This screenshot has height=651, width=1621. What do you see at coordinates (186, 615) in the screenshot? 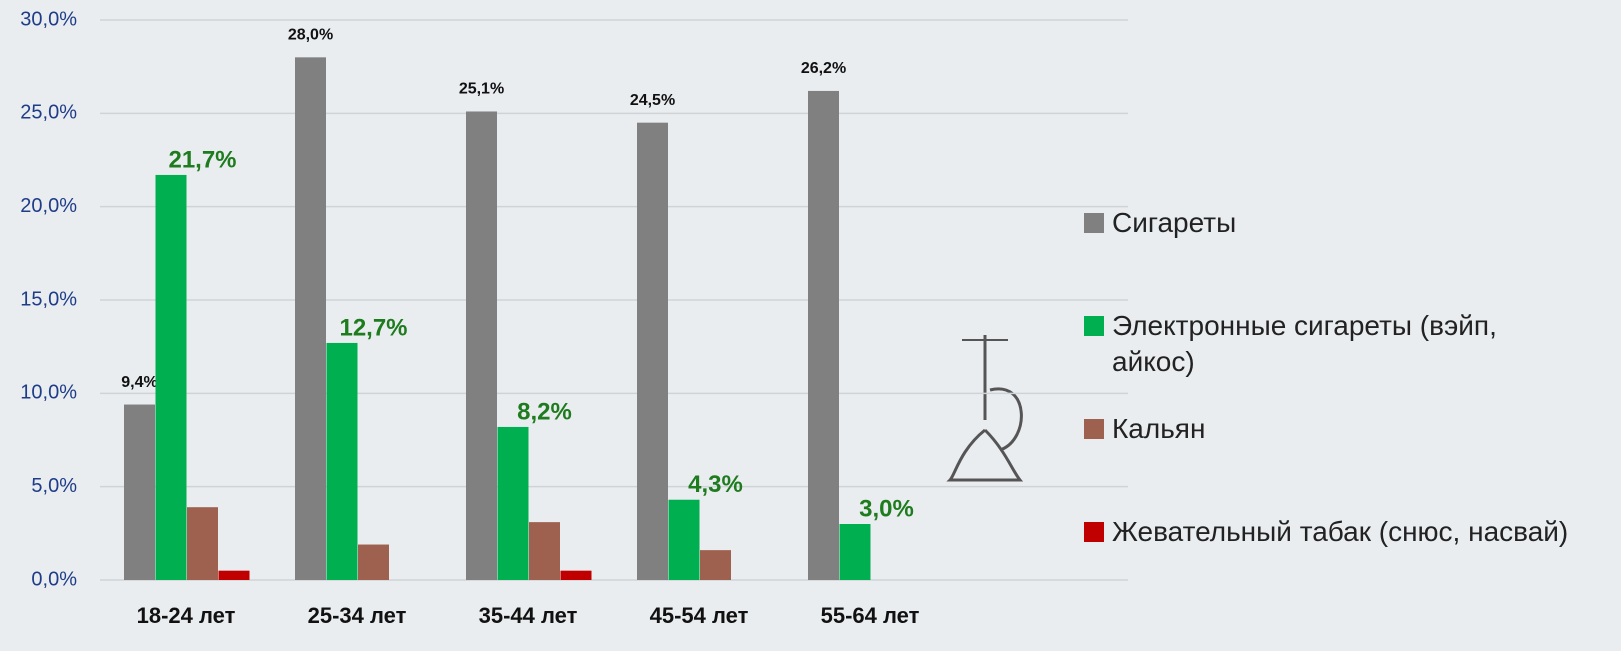
I see `x-tick-label: 18-24 лет` at bounding box center [186, 615].